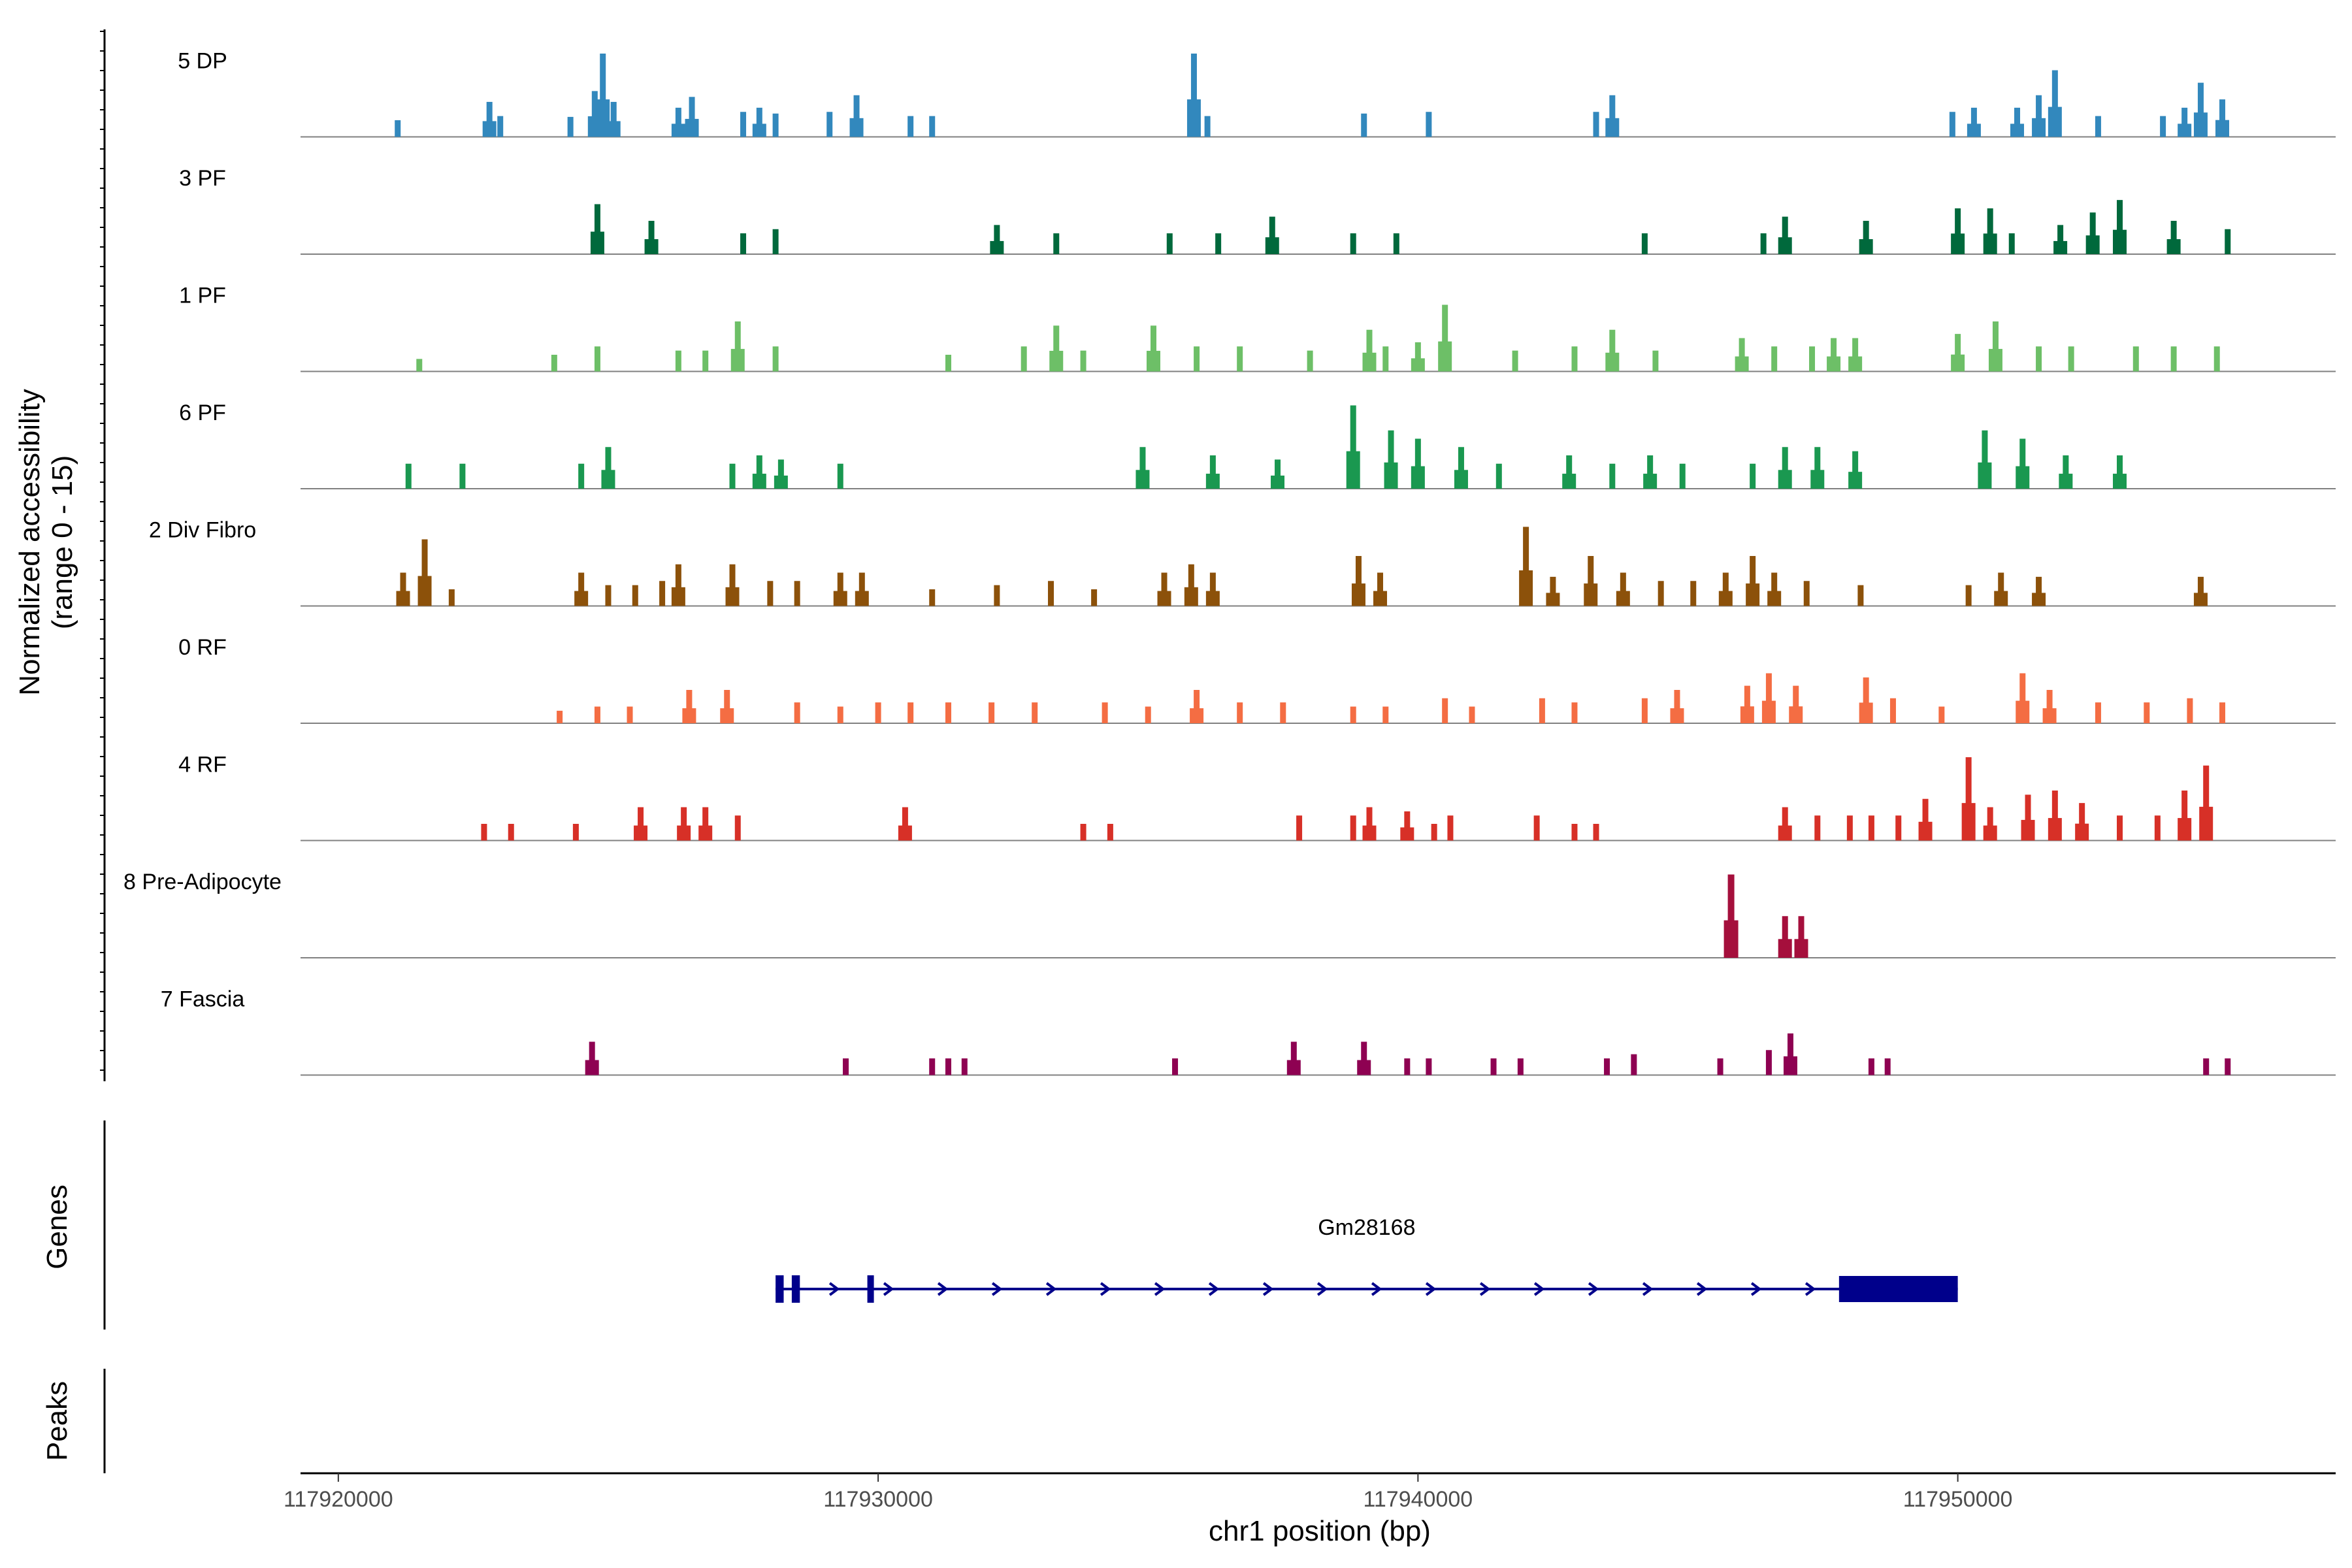 The height and width of the screenshot is (1568, 2352). Describe the element at coordinates (202, 882) in the screenshot. I see `track-label: 8 Pre-Adipocyte` at that location.